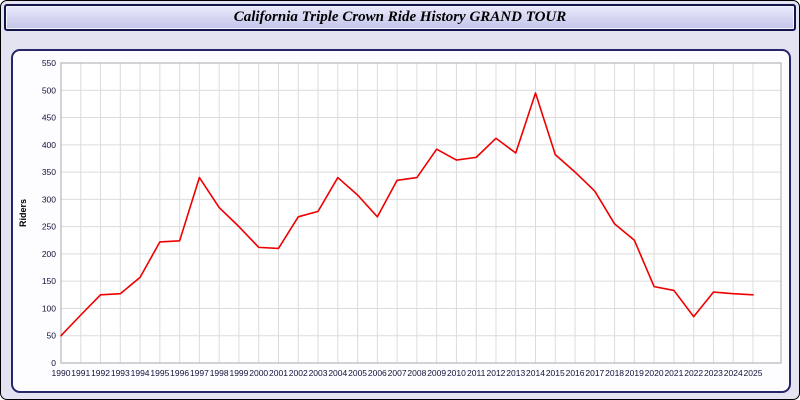 This screenshot has height=400, width=800. I want to click on svg-text: 2013, so click(515, 373).